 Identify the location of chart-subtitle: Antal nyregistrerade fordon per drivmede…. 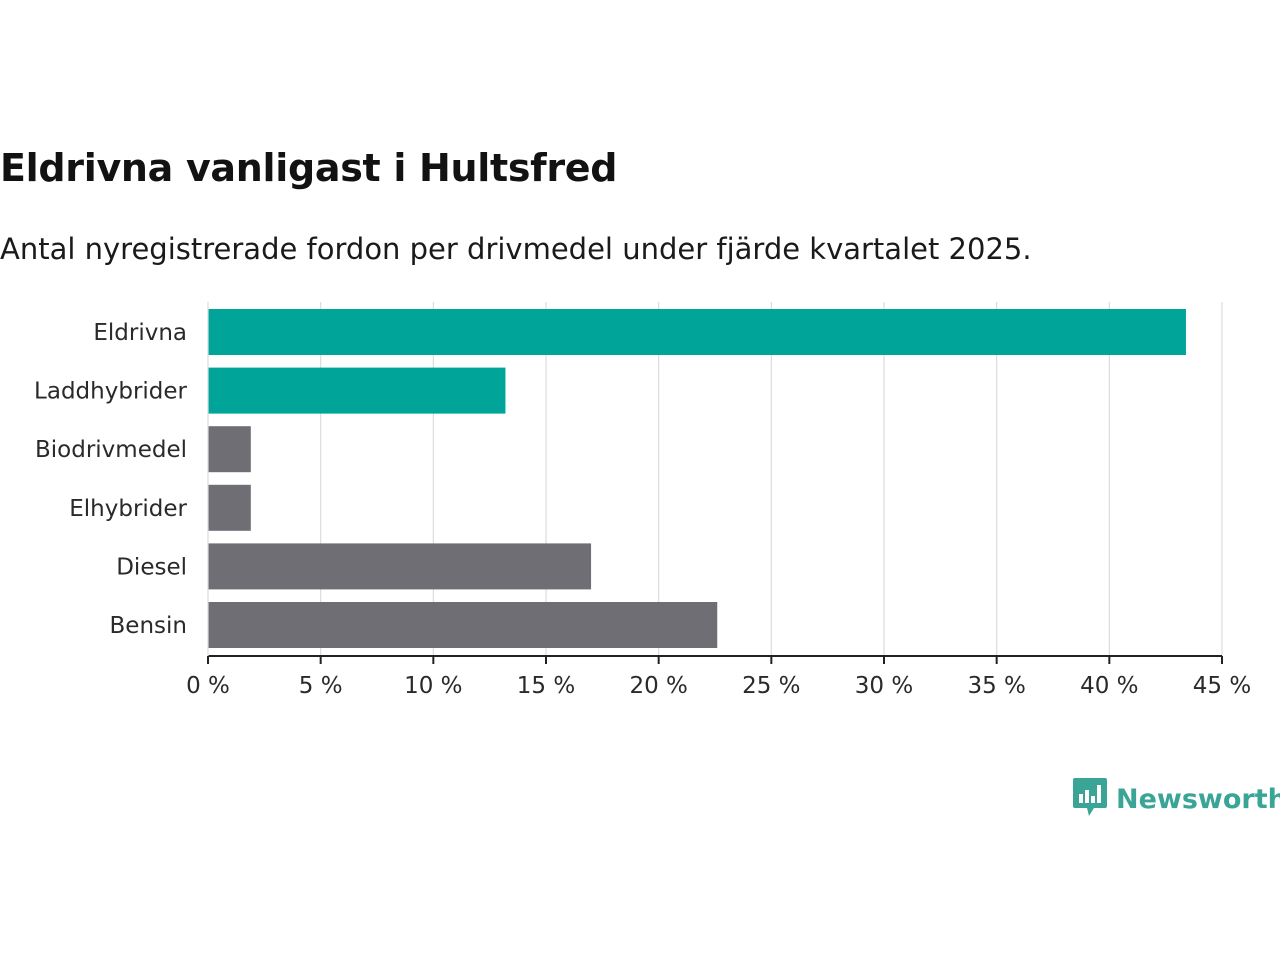
(516, 249).